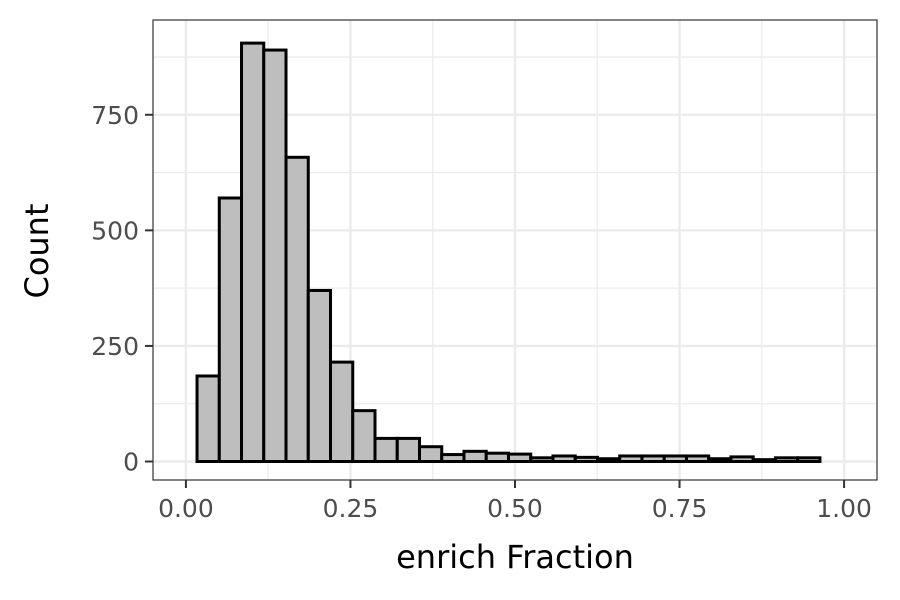  I want to click on y-tick-label: 500, so click(115, 230).